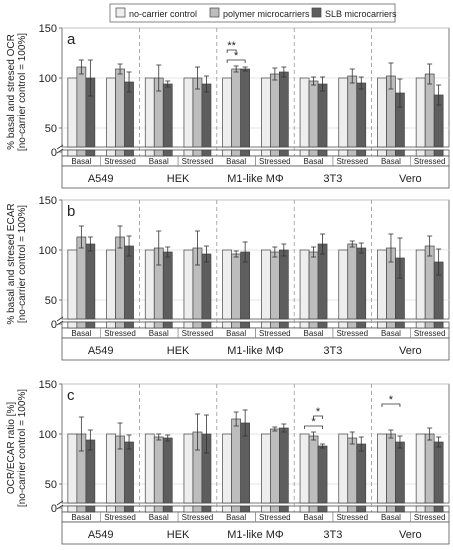 Image resolution: width=453 pixels, height=550 pixels. Describe the element at coordinates (60, 149) in the screenshot. I see `axis-break-mark` at that location.